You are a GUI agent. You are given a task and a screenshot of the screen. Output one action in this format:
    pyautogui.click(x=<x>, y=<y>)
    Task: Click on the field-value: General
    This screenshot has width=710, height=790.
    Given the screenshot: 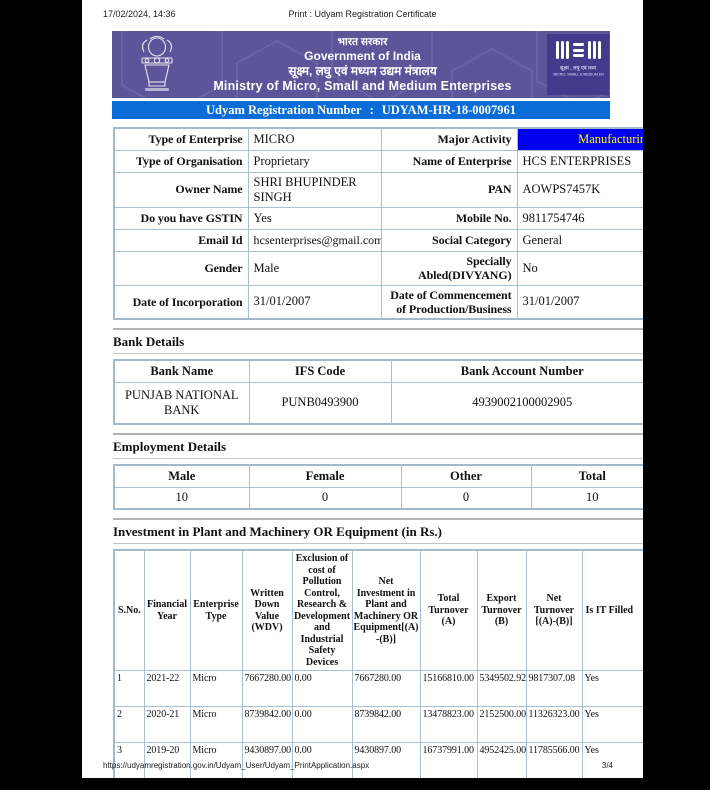 What is the action you would take?
    pyautogui.click(x=579, y=240)
    